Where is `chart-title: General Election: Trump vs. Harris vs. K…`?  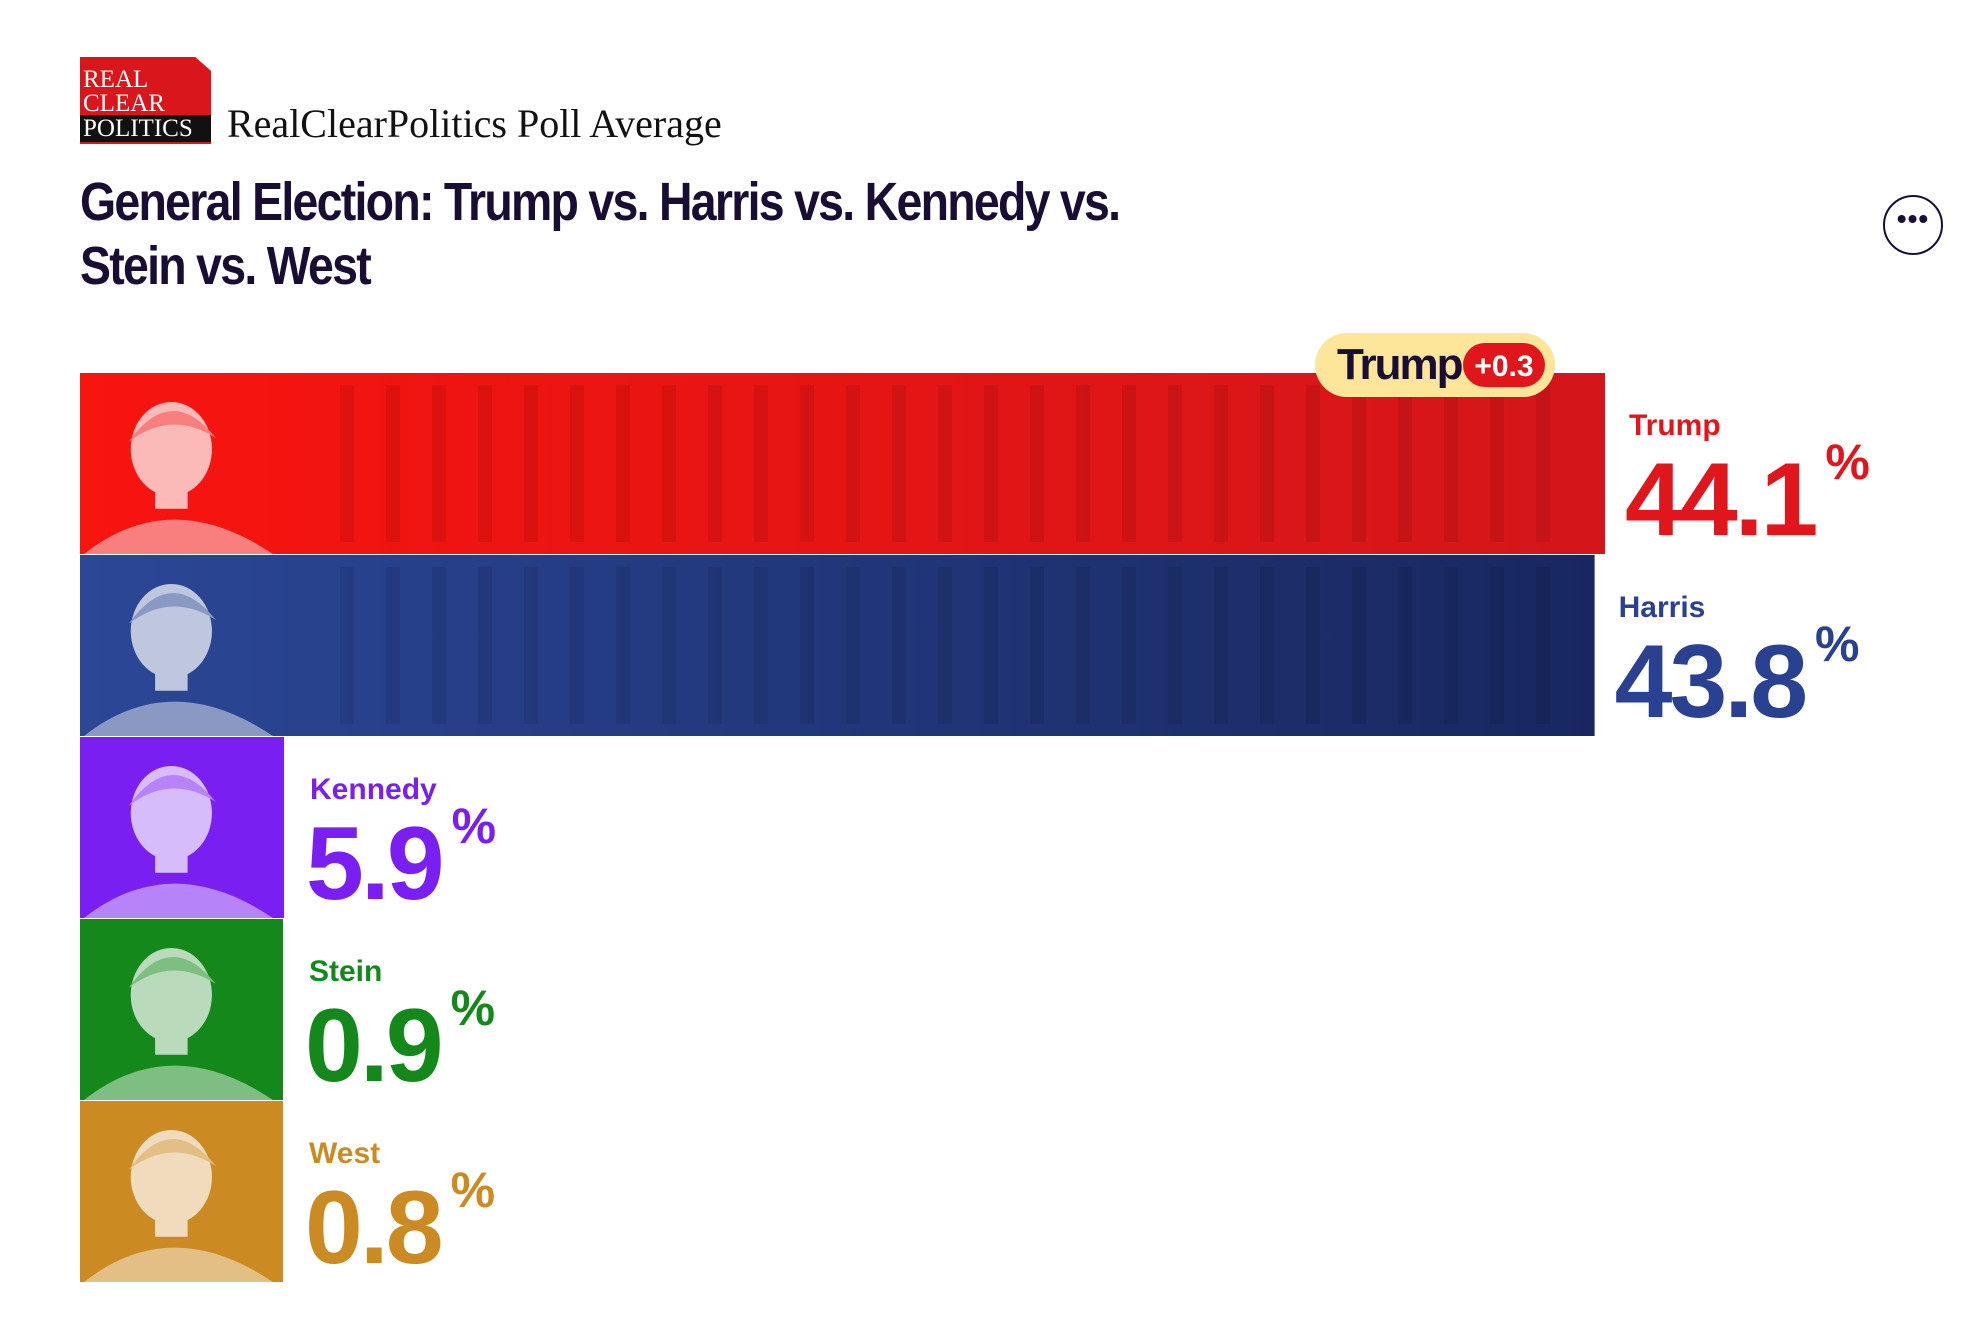
chart-title: General Election: Trump vs. Harris vs. K… is located at coordinates (600, 234).